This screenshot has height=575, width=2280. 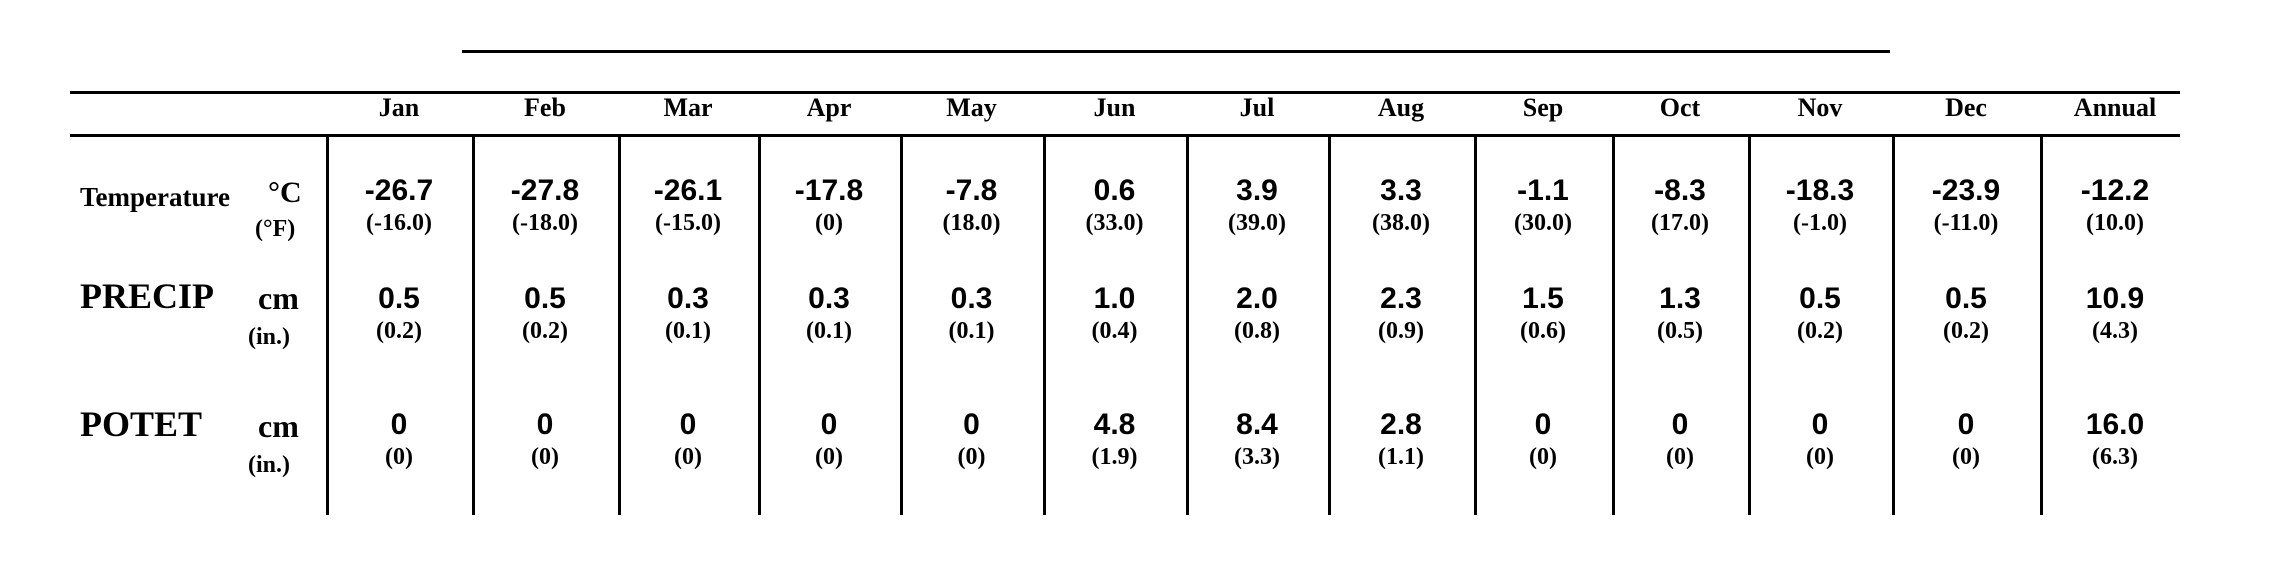 I want to click on table-cell: -8.3 (17.0), so click(x=1680, y=205).